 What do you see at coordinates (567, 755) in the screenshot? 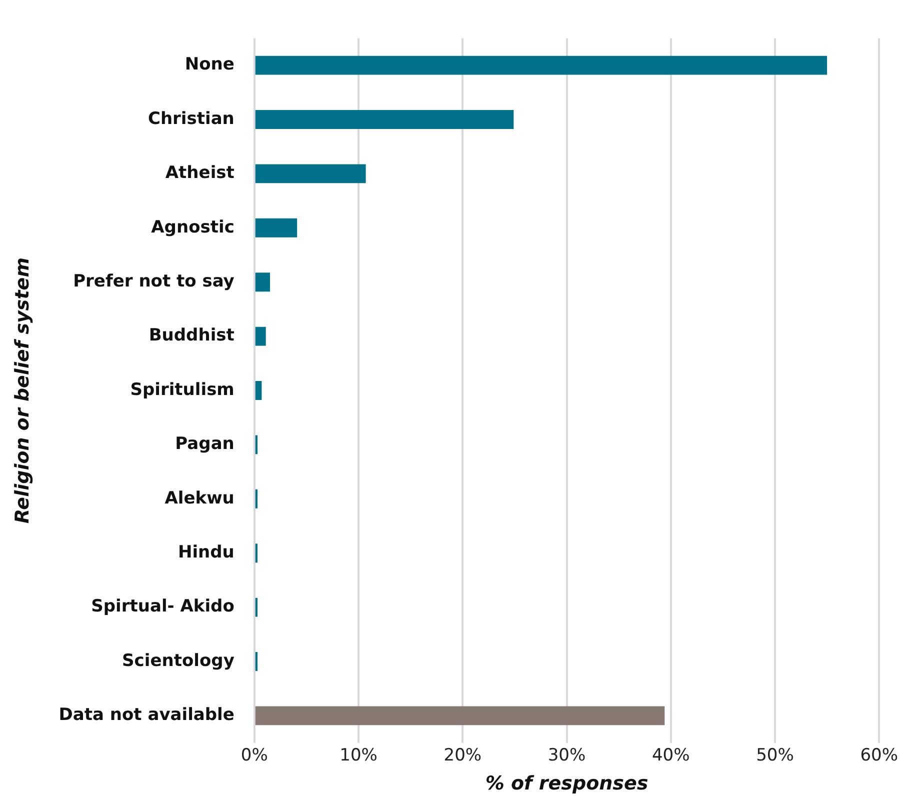
I see `x-tick-label: 30%` at bounding box center [567, 755].